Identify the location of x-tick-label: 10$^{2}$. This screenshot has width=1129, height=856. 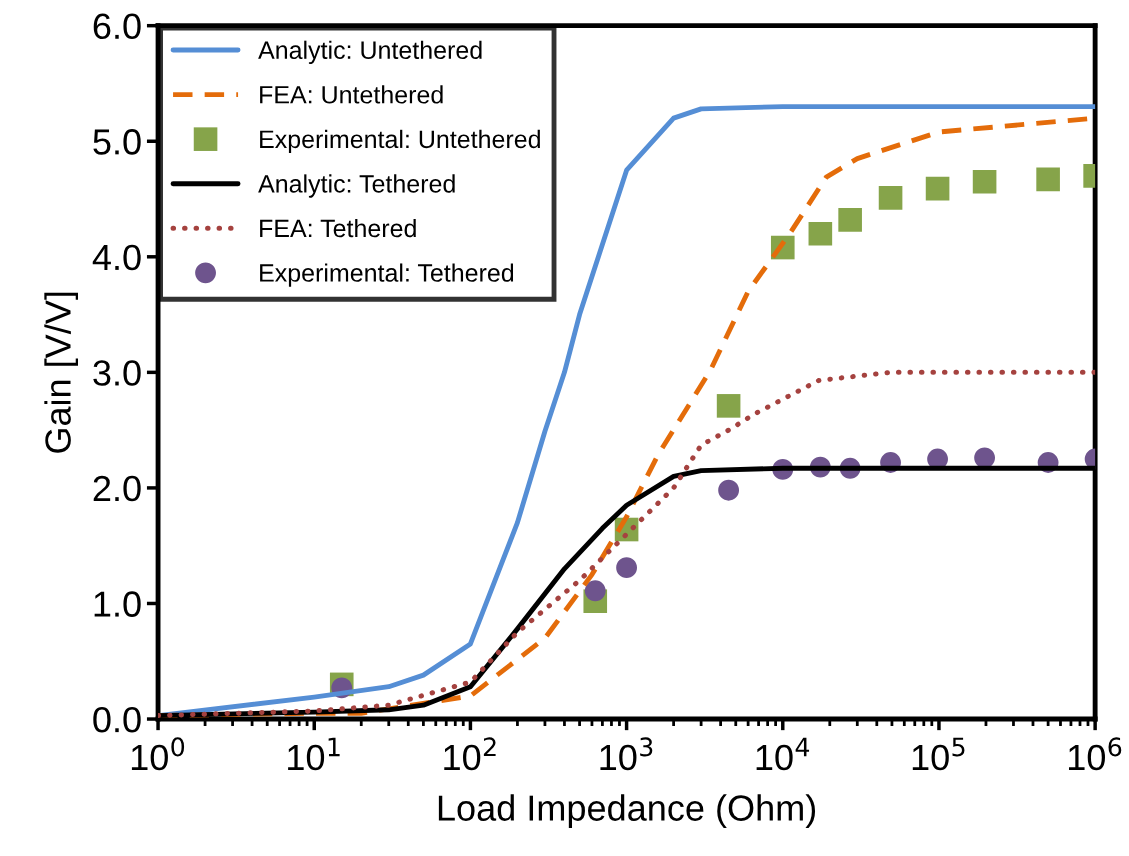
(470, 754).